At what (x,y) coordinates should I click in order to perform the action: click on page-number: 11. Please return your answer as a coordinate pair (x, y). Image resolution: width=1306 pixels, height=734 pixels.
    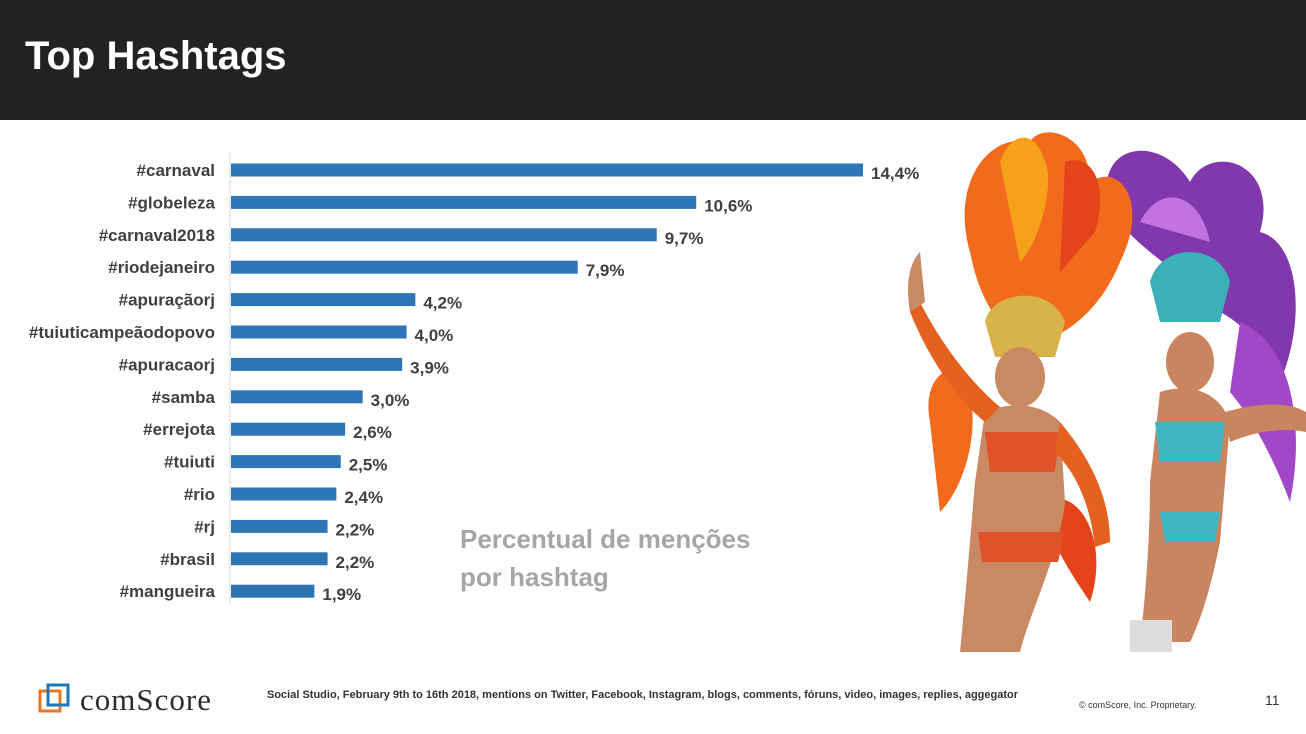
    Looking at the image, I should click on (1272, 700).